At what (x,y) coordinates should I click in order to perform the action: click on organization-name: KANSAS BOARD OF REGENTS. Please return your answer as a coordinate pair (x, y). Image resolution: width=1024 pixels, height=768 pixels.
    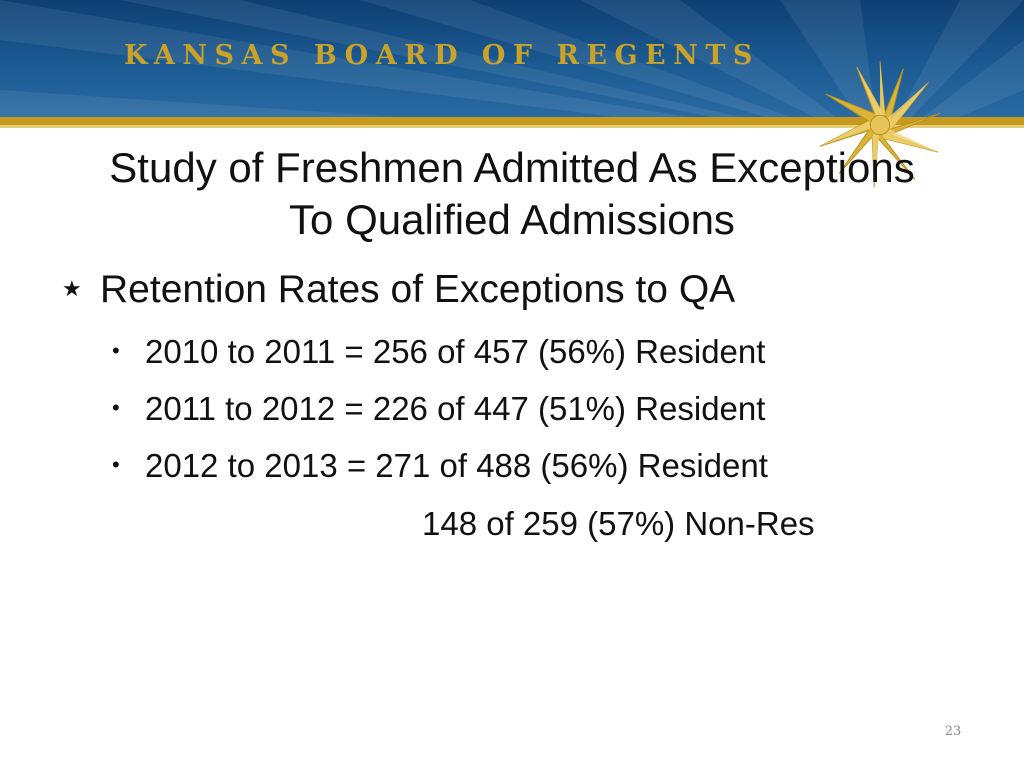
    Looking at the image, I should click on (442, 55).